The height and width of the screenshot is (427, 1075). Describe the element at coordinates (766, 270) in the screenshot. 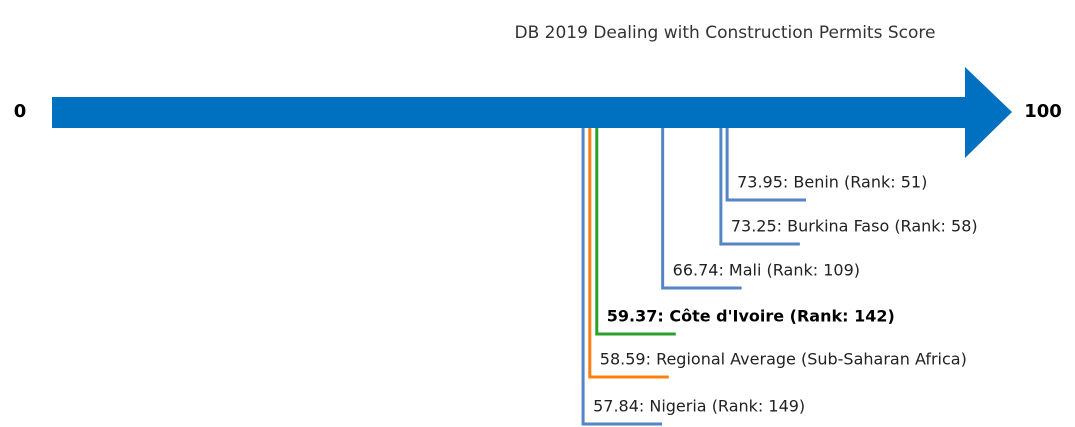

I see `marker-label: 66.74: Mali (Rank: 109)` at that location.